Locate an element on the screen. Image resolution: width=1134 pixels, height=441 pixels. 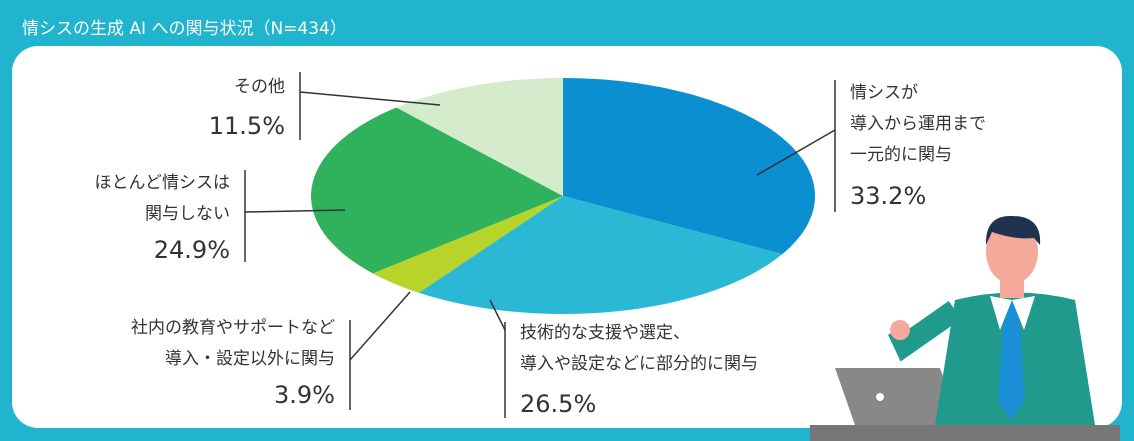
value-label: 11.5% is located at coordinates (246, 126).